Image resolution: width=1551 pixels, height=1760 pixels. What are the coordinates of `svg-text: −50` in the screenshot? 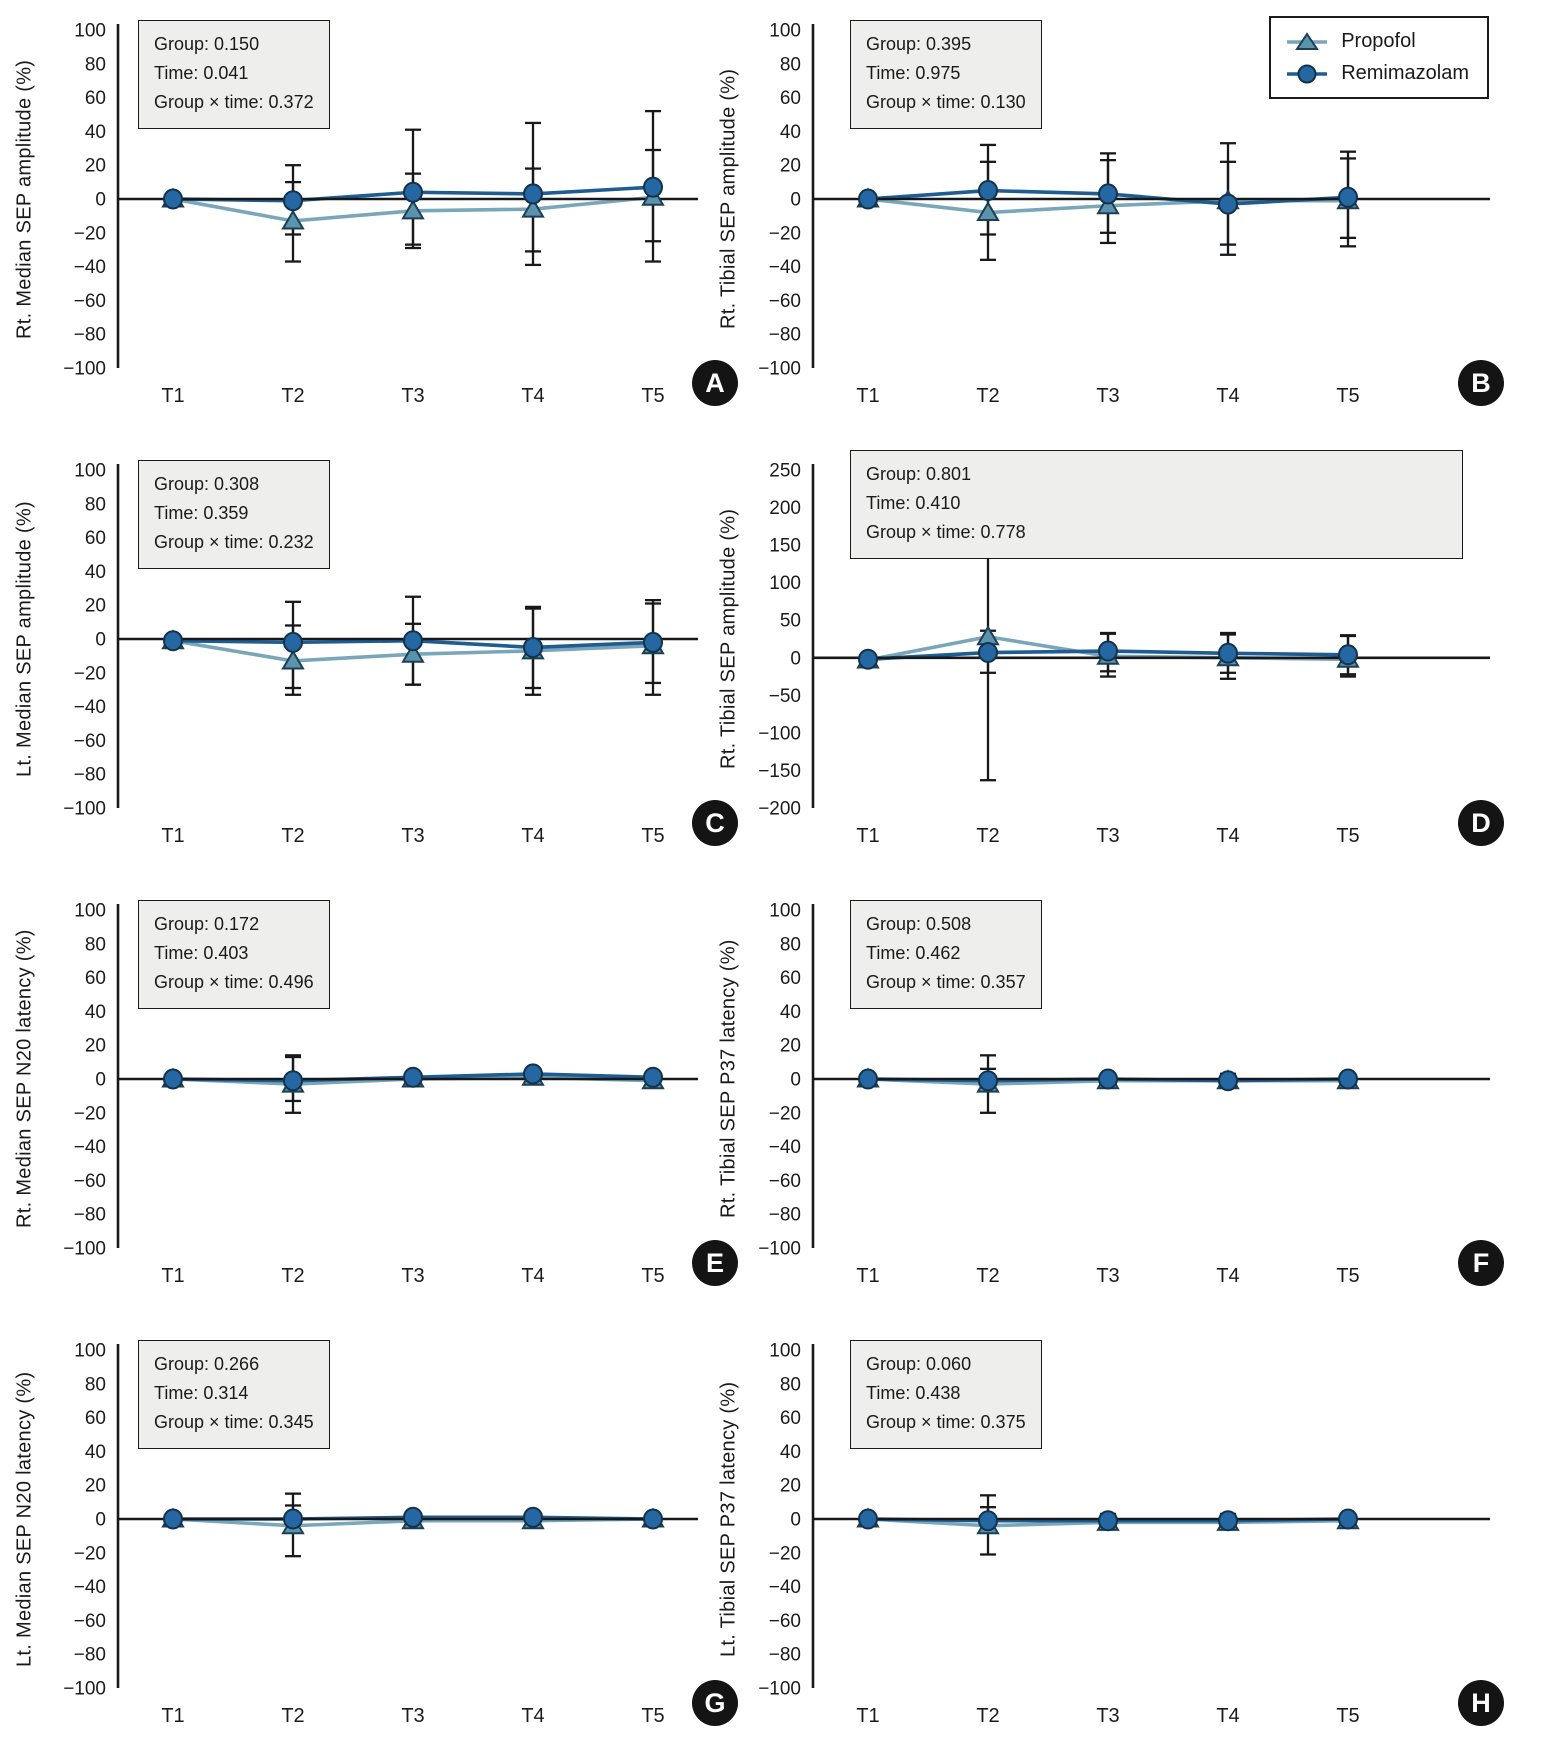 It's located at (785, 696).